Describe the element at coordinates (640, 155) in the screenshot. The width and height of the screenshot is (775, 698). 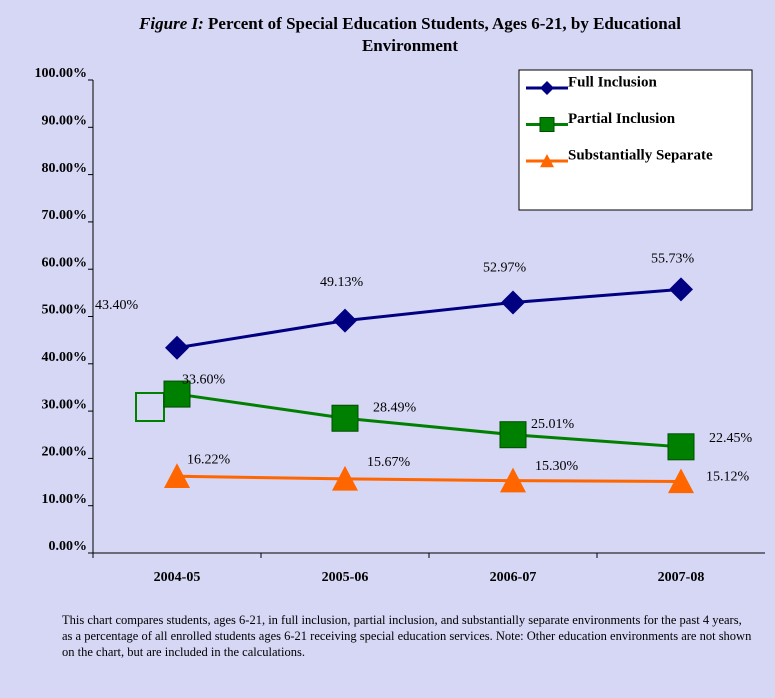
I see `legend-label: Substantially Separate` at that location.